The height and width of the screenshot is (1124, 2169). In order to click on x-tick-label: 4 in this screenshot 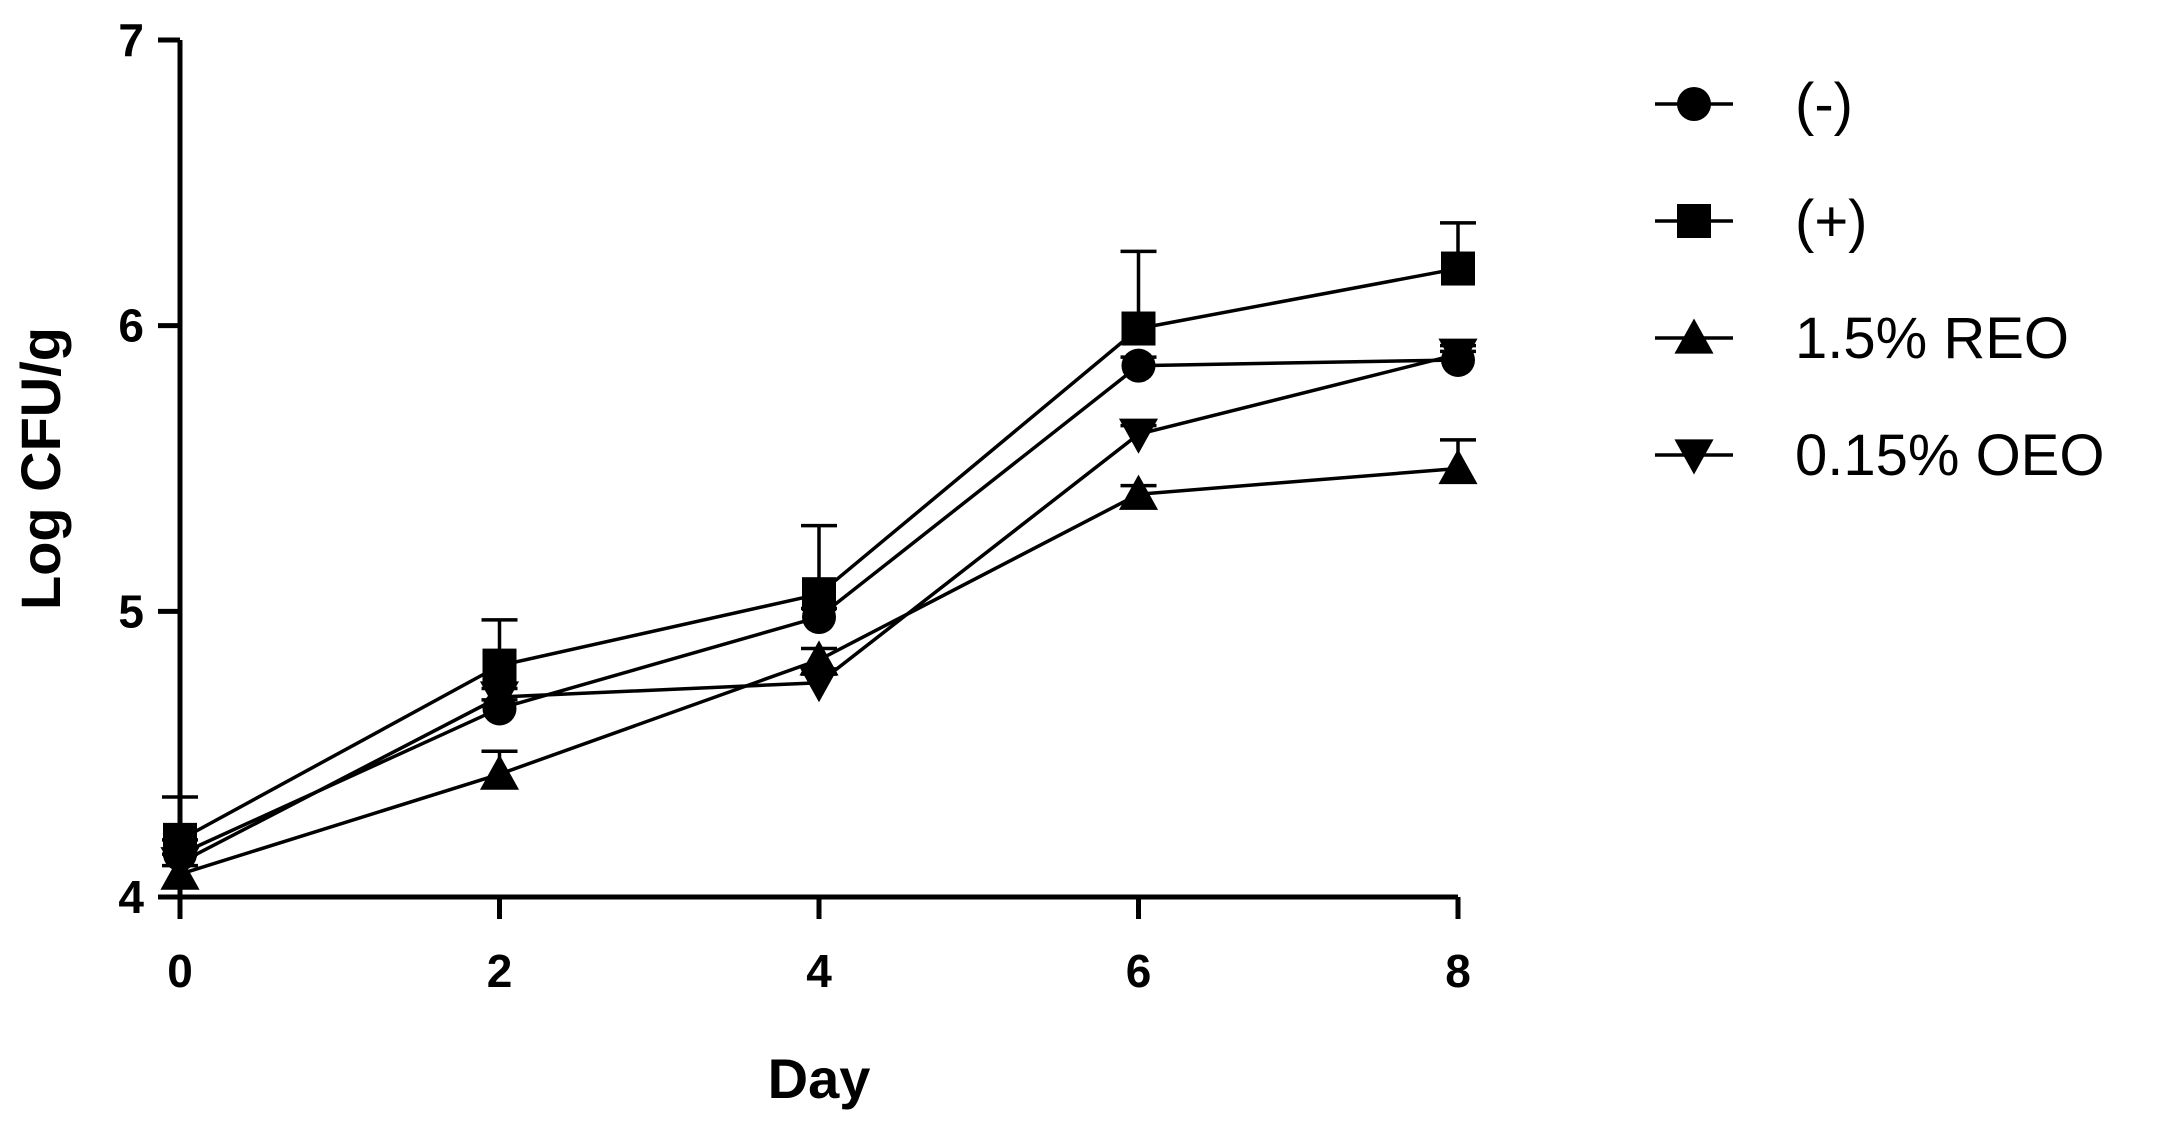, I will do `click(819, 971)`.